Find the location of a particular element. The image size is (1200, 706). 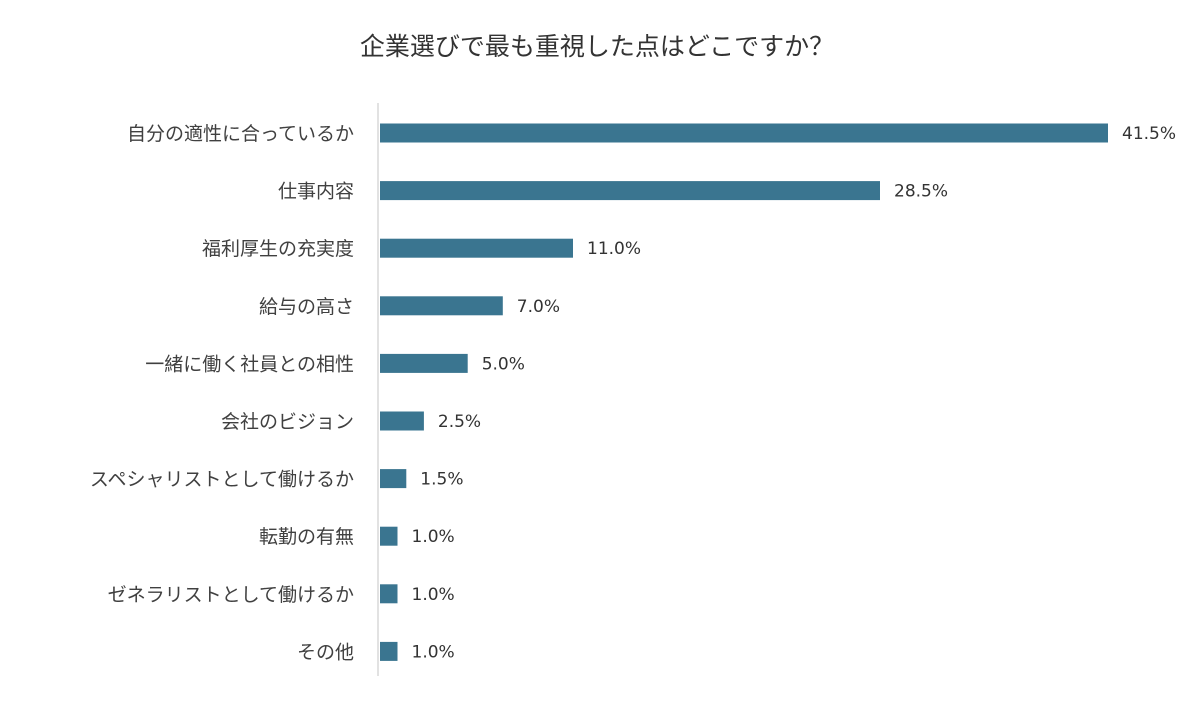

value-label-5: 5.0% is located at coordinates (503, 364).